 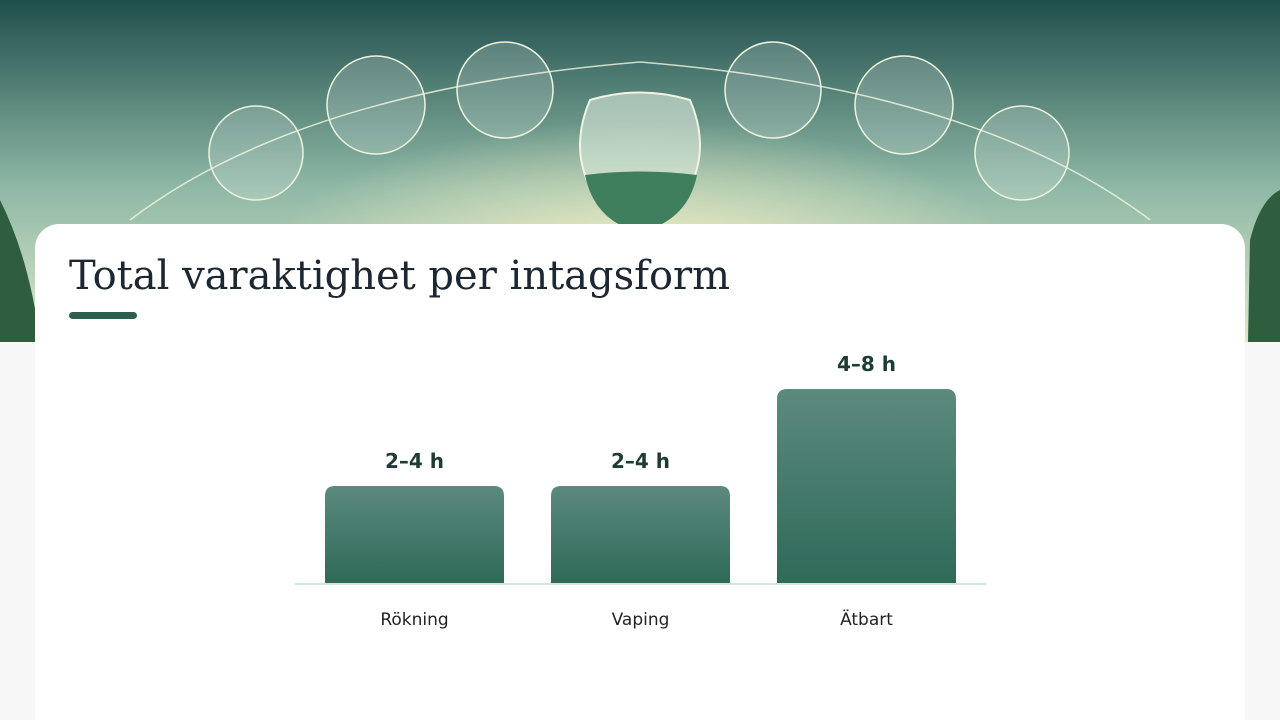 What do you see at coordinates (641, 620) in the screenshot?
I see `x-tick-label: Vaping` at bounding box center [641, 620].